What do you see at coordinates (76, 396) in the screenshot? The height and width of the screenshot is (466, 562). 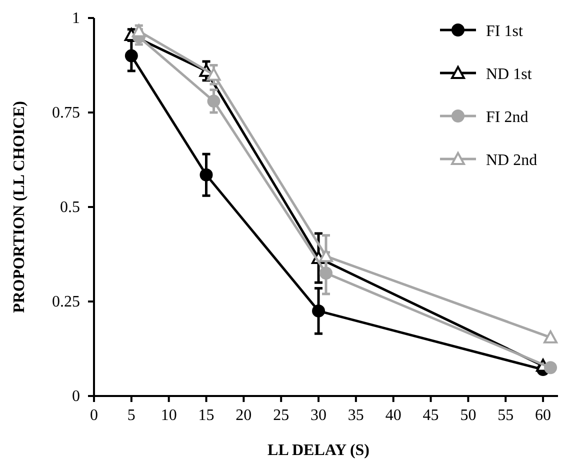 I see `y-tick-label: 0` at bounding box center [76, 396].